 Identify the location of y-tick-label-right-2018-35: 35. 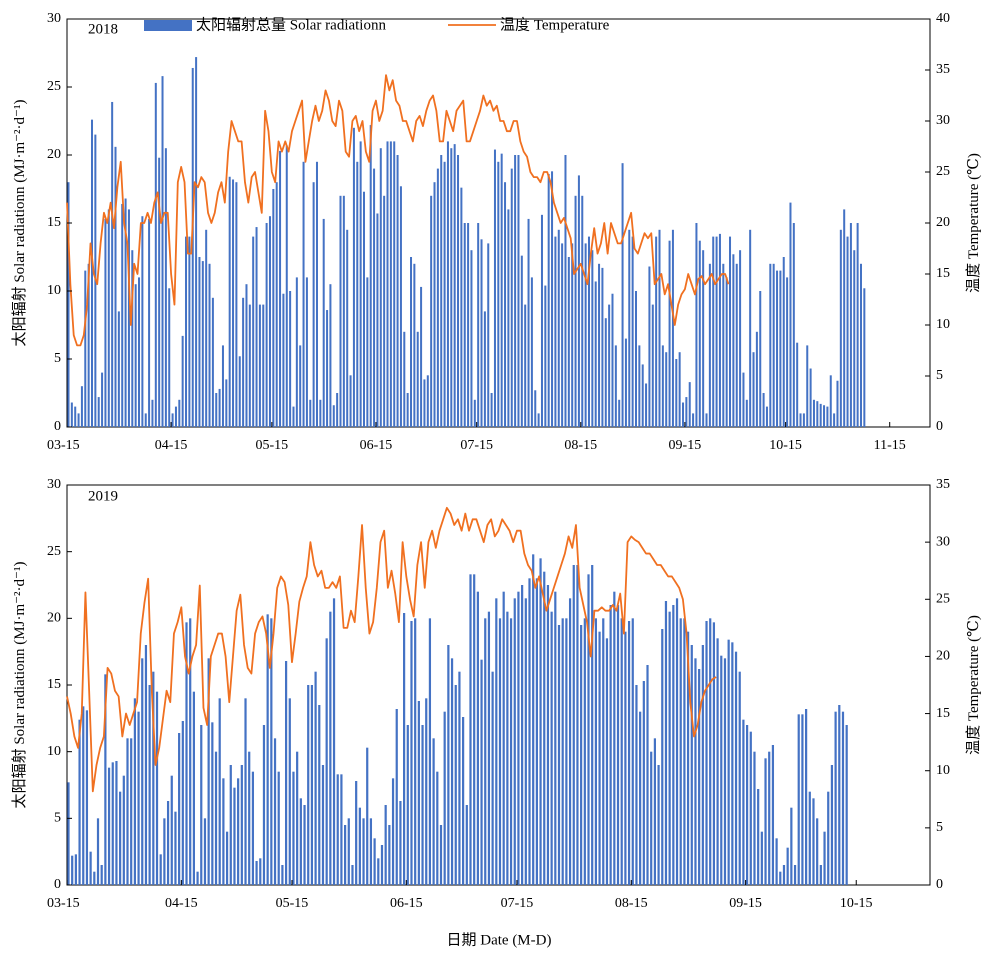
(943, 69).